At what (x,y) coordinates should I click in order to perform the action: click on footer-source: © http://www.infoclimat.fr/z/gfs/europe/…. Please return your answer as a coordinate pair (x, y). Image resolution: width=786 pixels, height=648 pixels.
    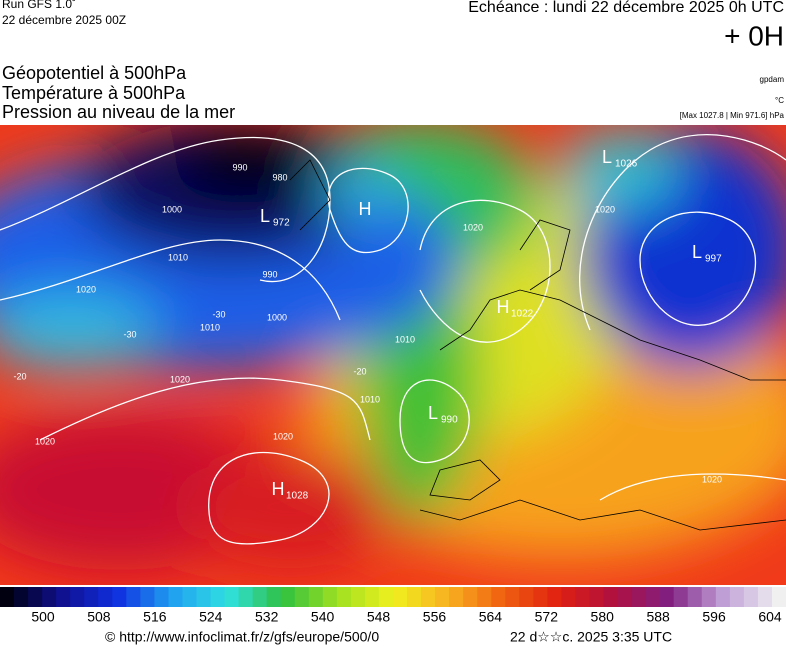
    Looking at the image, I should click on (242, 637).